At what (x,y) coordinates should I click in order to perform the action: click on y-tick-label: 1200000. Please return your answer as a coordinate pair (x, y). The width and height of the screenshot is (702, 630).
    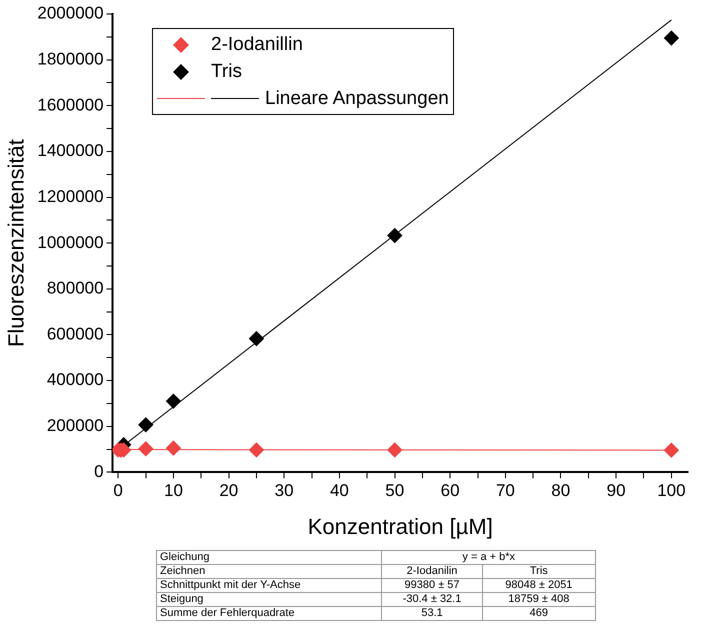
    Looking at the image, I should click on (70, 196).